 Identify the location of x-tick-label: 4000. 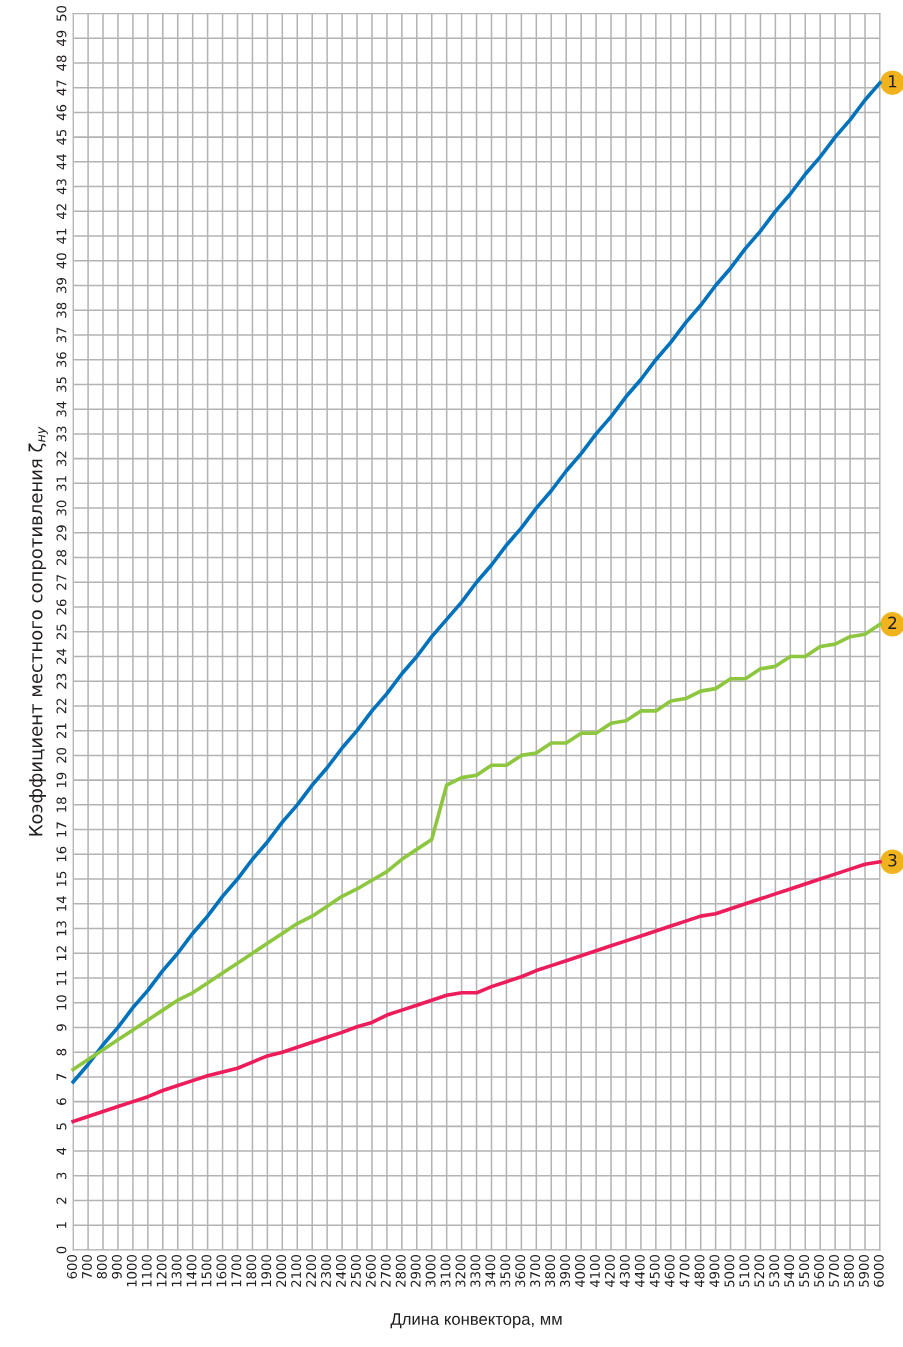
(580, 1271).